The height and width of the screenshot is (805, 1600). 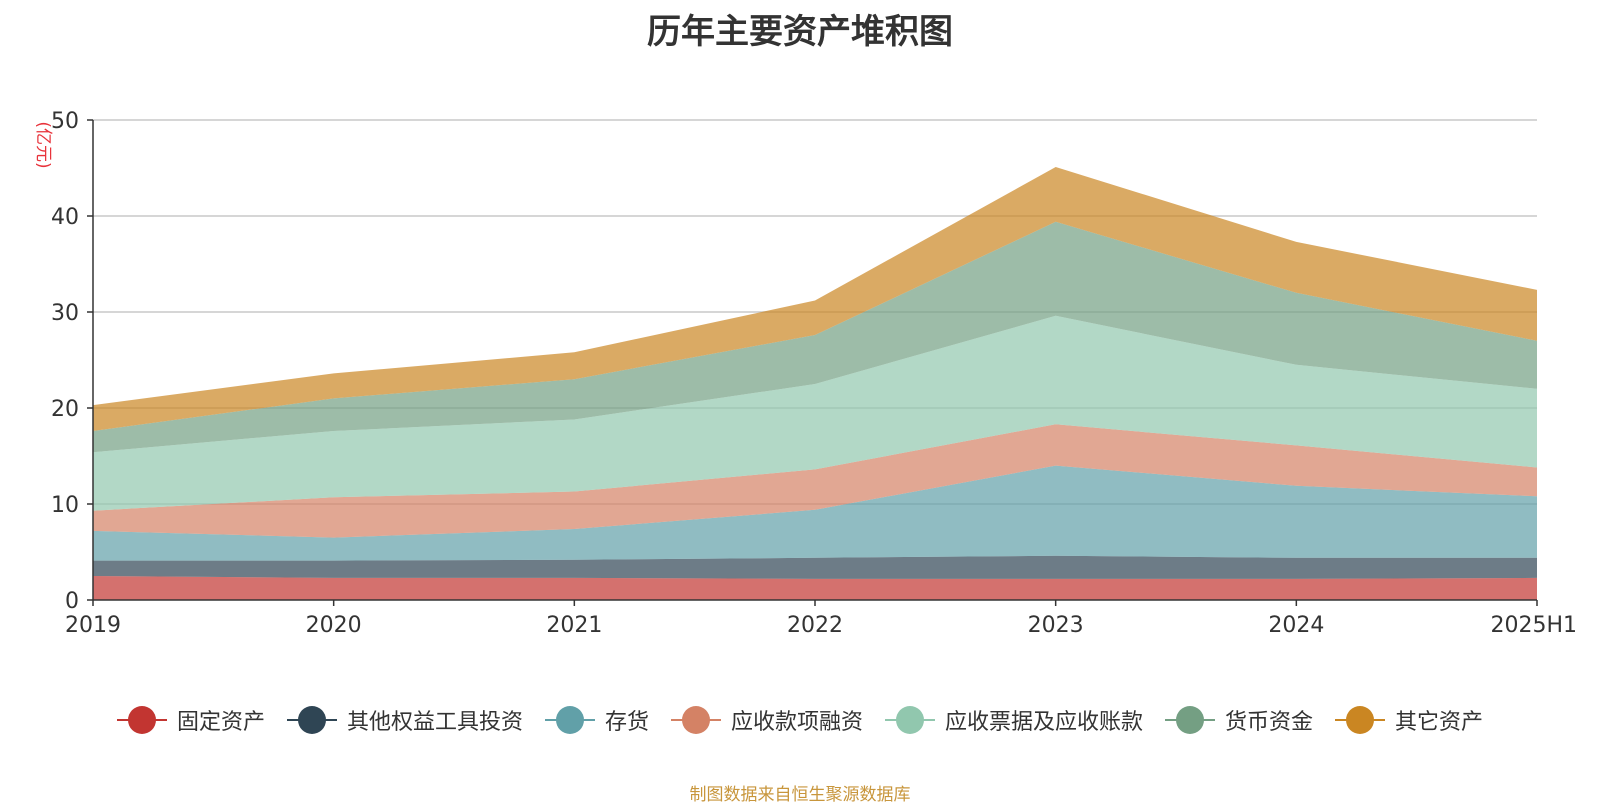 I want to click on legend-label: 其它资产, so click(x=1439, y=722).